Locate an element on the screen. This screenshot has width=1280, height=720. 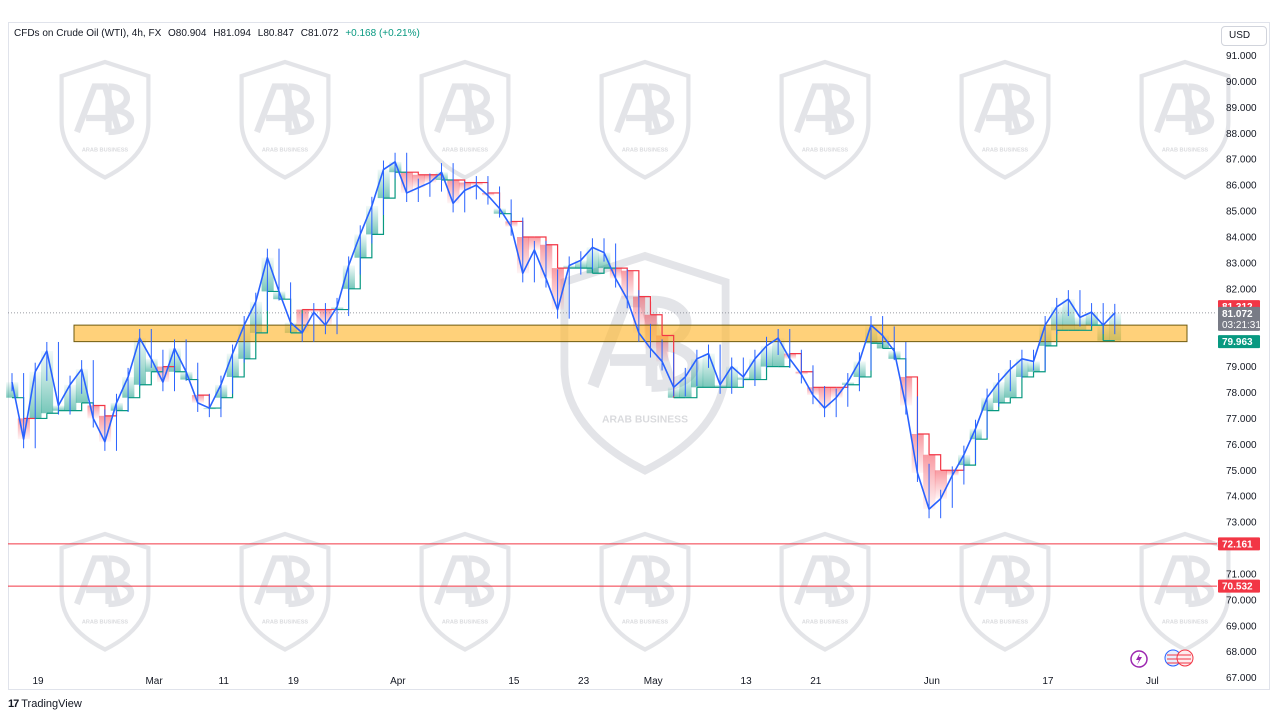
price-label-text: 79.963 is located at coordinates (1237, 342).